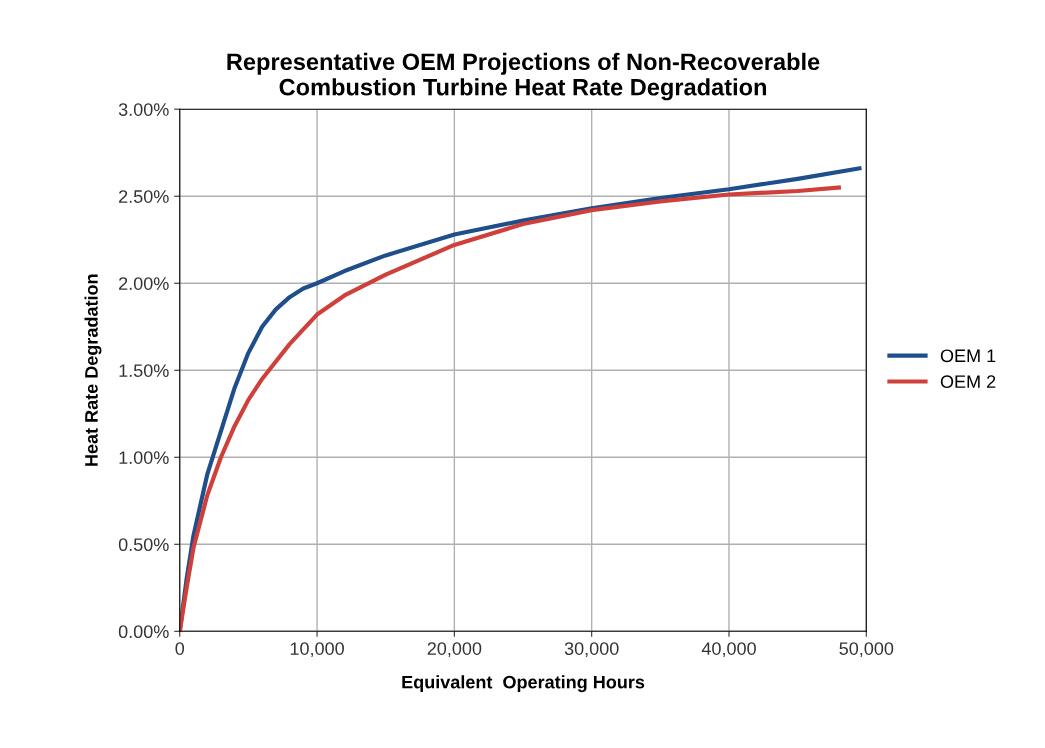 The height and width of the screenshot is (748, 1045). I want to click on legend-label: OEM 1, so click(968, 356).